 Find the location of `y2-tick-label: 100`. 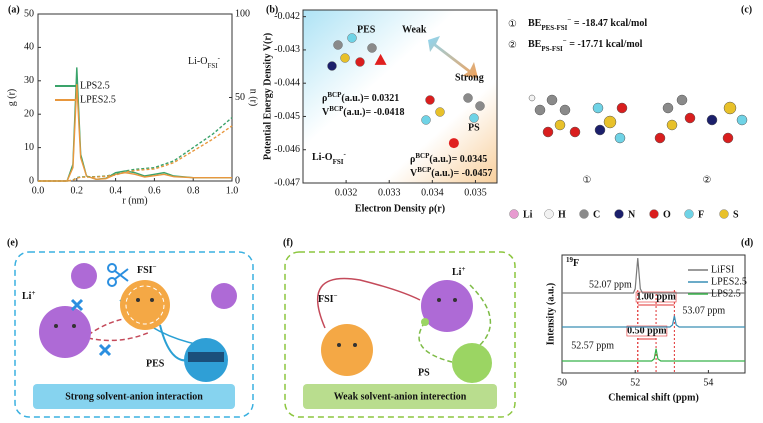

y2-tick-label: 100 is located at coordinates (242, 13).